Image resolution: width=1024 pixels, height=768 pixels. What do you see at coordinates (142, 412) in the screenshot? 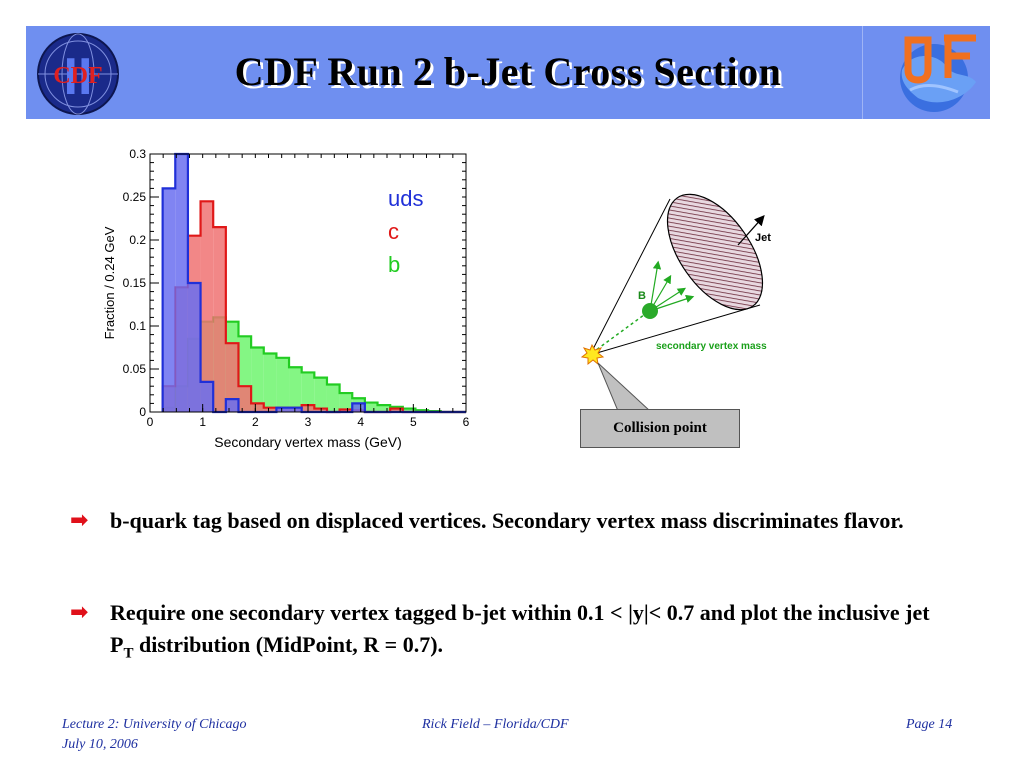
I see `y-tick-label: 0` at bounding box center [142, 412].